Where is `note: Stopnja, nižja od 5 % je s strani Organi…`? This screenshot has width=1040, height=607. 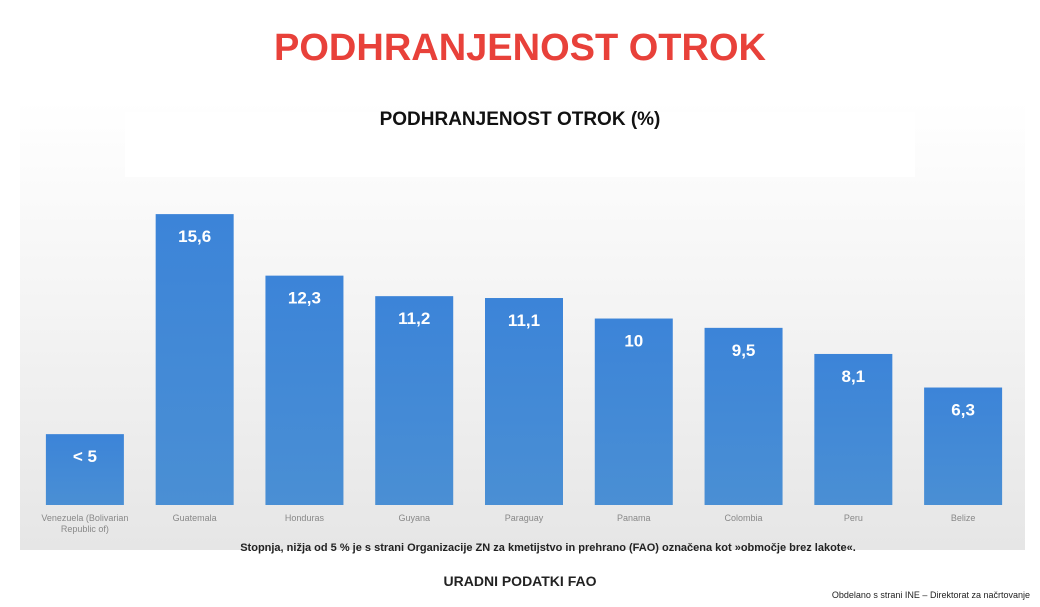
note: Stopnja, nižja od 5 % je s strani Organi… is located at coordinates (548, 548).